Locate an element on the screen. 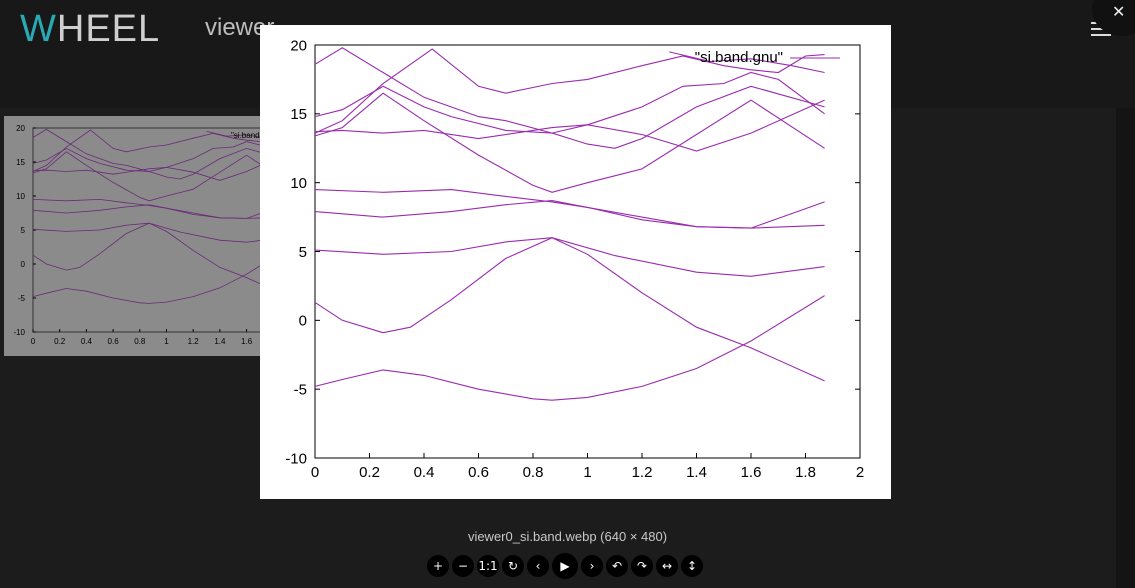 This screenshot has height=588, width=1135. close-icon: ✕ is located at coordinates (1119, 11).